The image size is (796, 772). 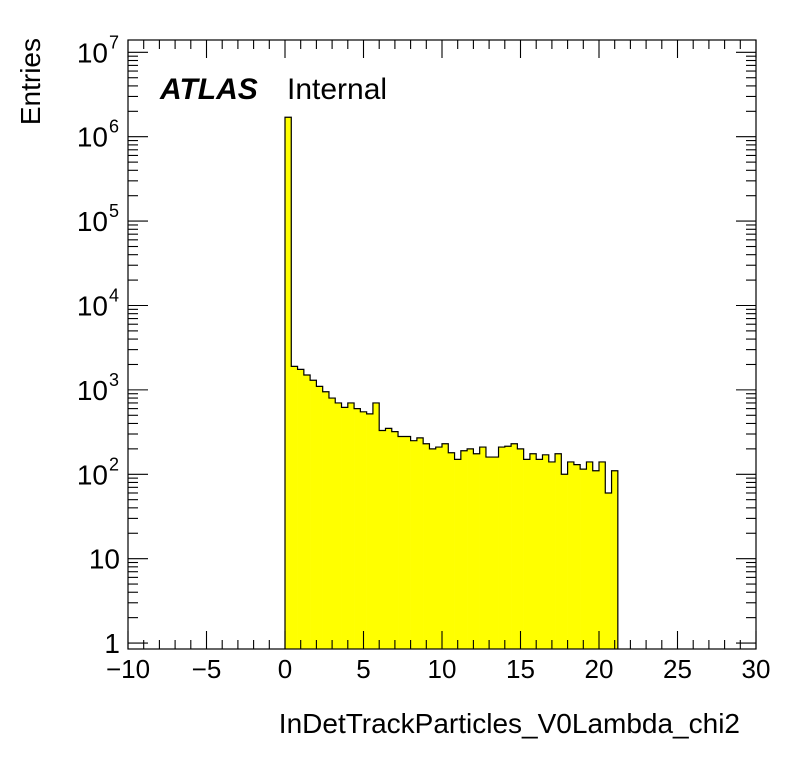 I want to click on y-tick-exponent: 5, so click(x=114, y=211).